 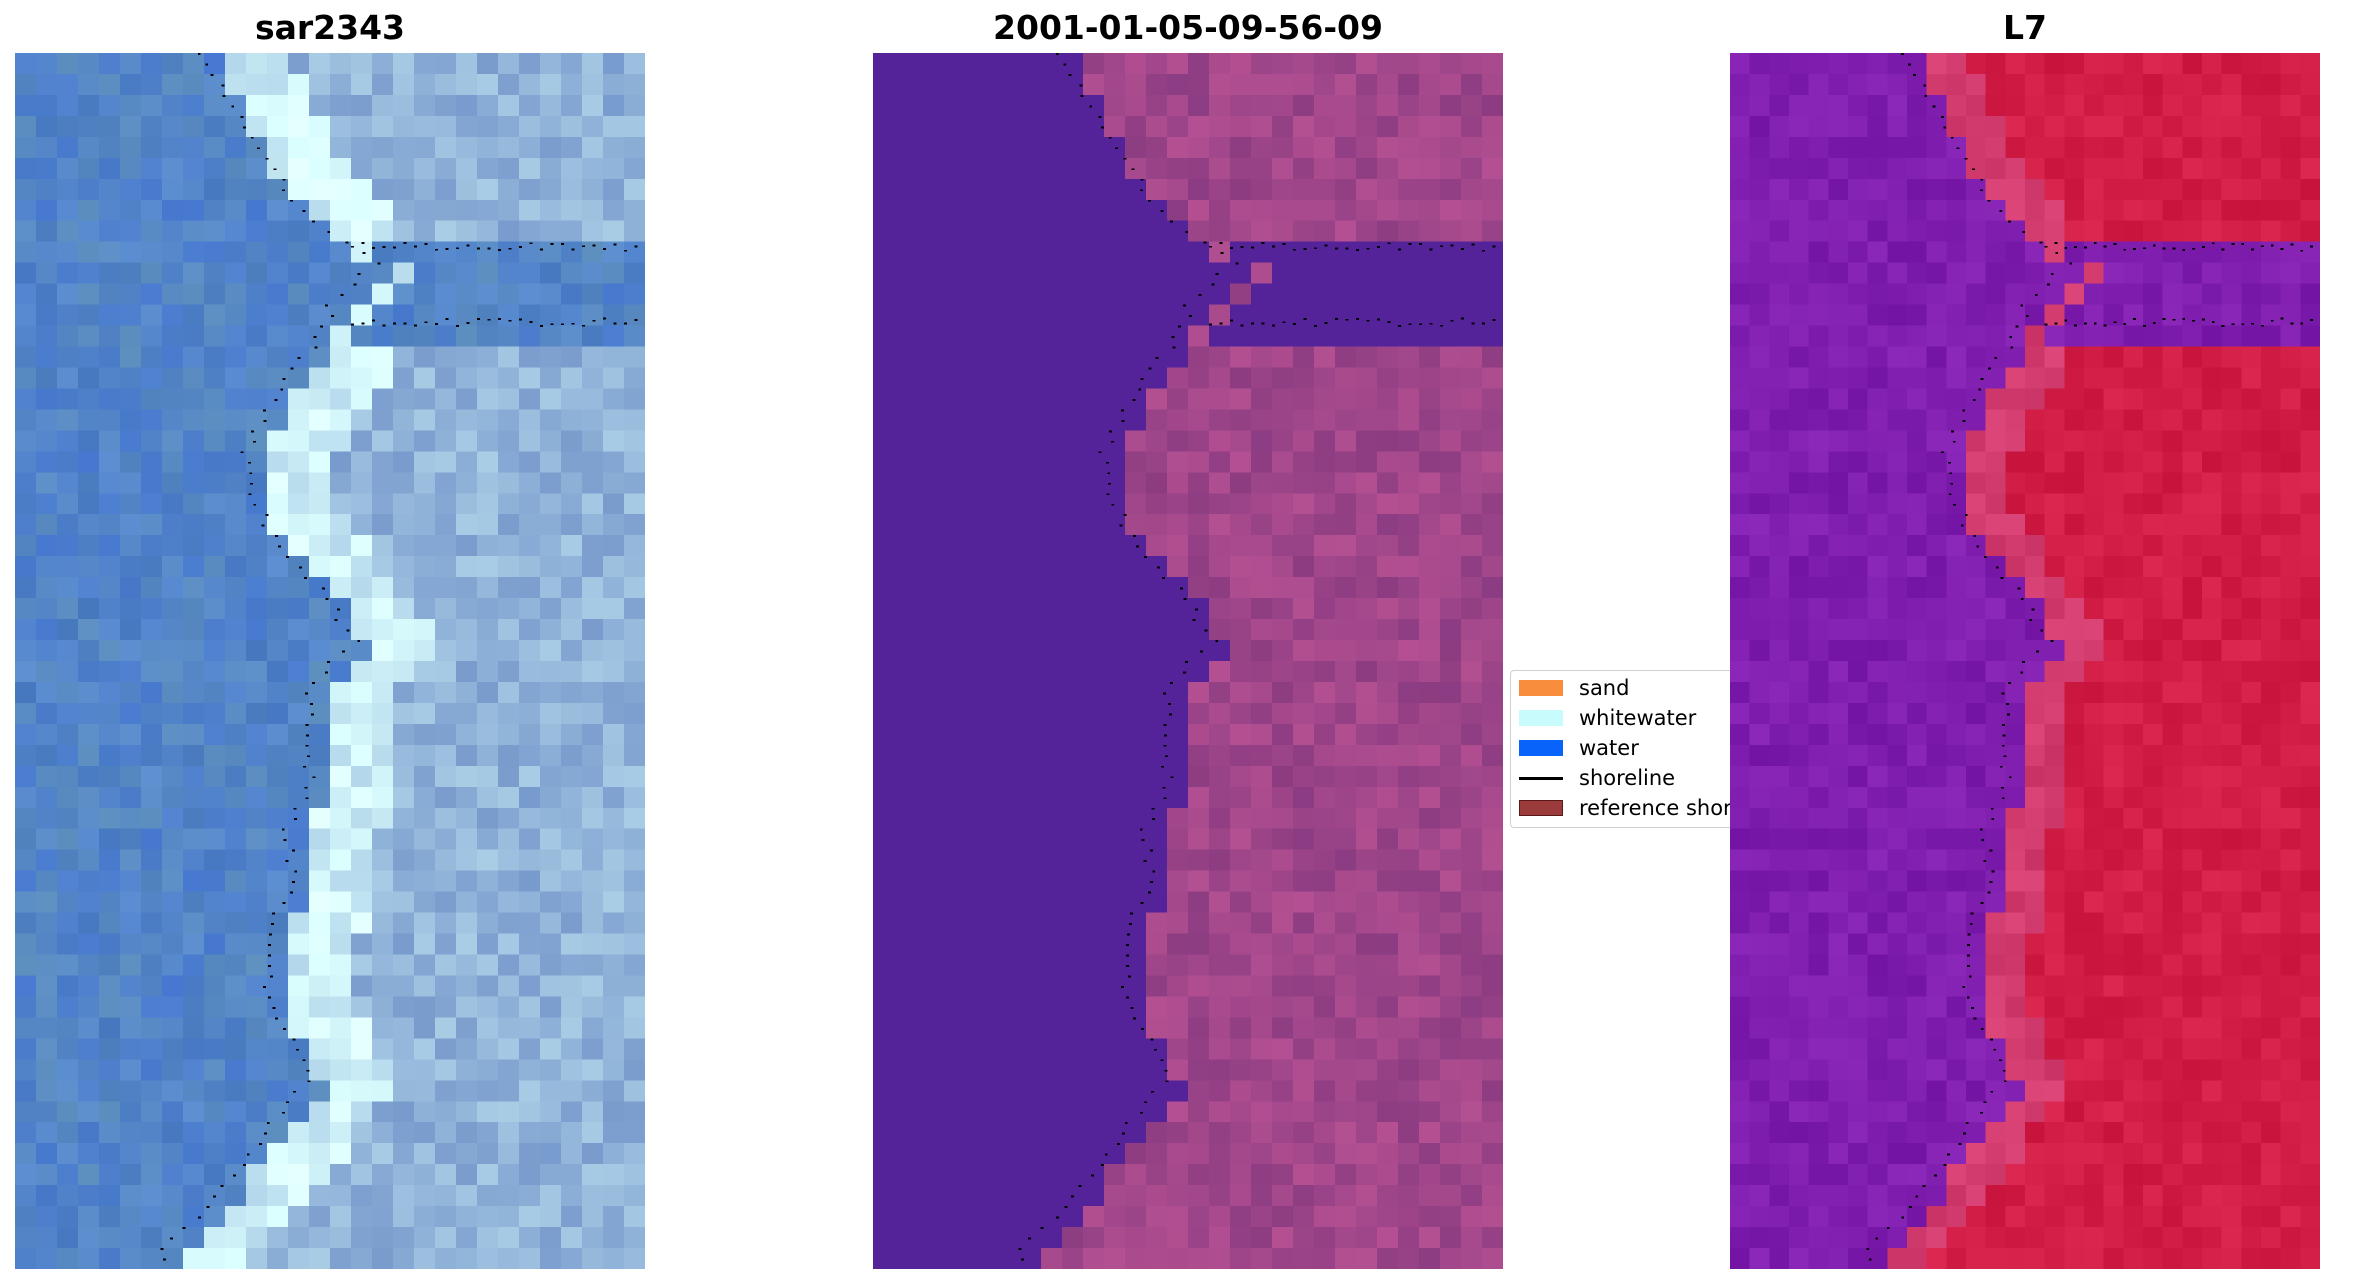 I want to click on legend-label-sand: sand, so click(x=1604, y=688).